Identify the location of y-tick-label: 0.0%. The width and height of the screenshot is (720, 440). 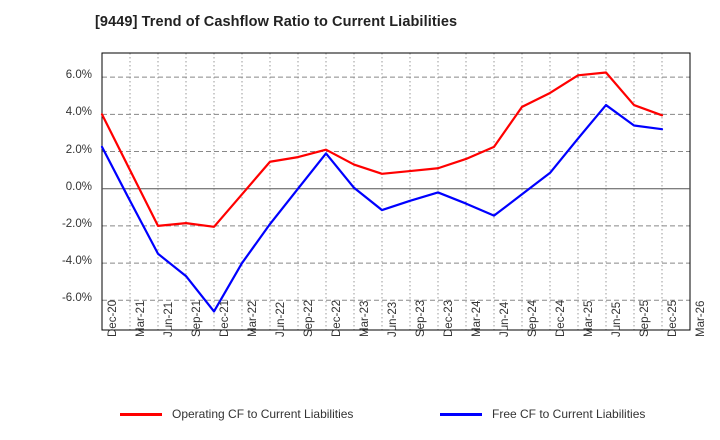
(78, 186).